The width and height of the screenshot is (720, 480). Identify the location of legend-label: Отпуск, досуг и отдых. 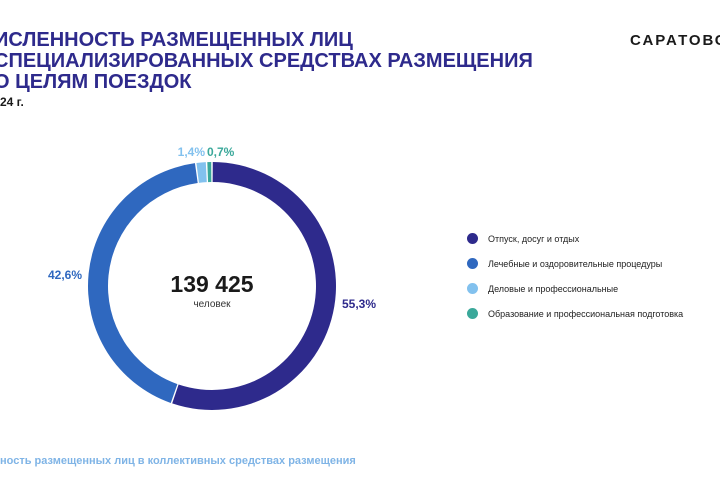
(534, 238).